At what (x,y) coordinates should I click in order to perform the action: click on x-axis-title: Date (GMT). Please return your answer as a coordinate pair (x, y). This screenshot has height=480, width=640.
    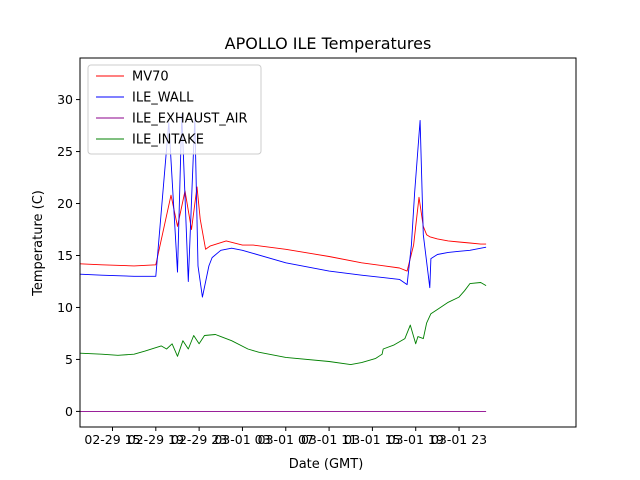
    Looking at the image, I should click on (326, 464).